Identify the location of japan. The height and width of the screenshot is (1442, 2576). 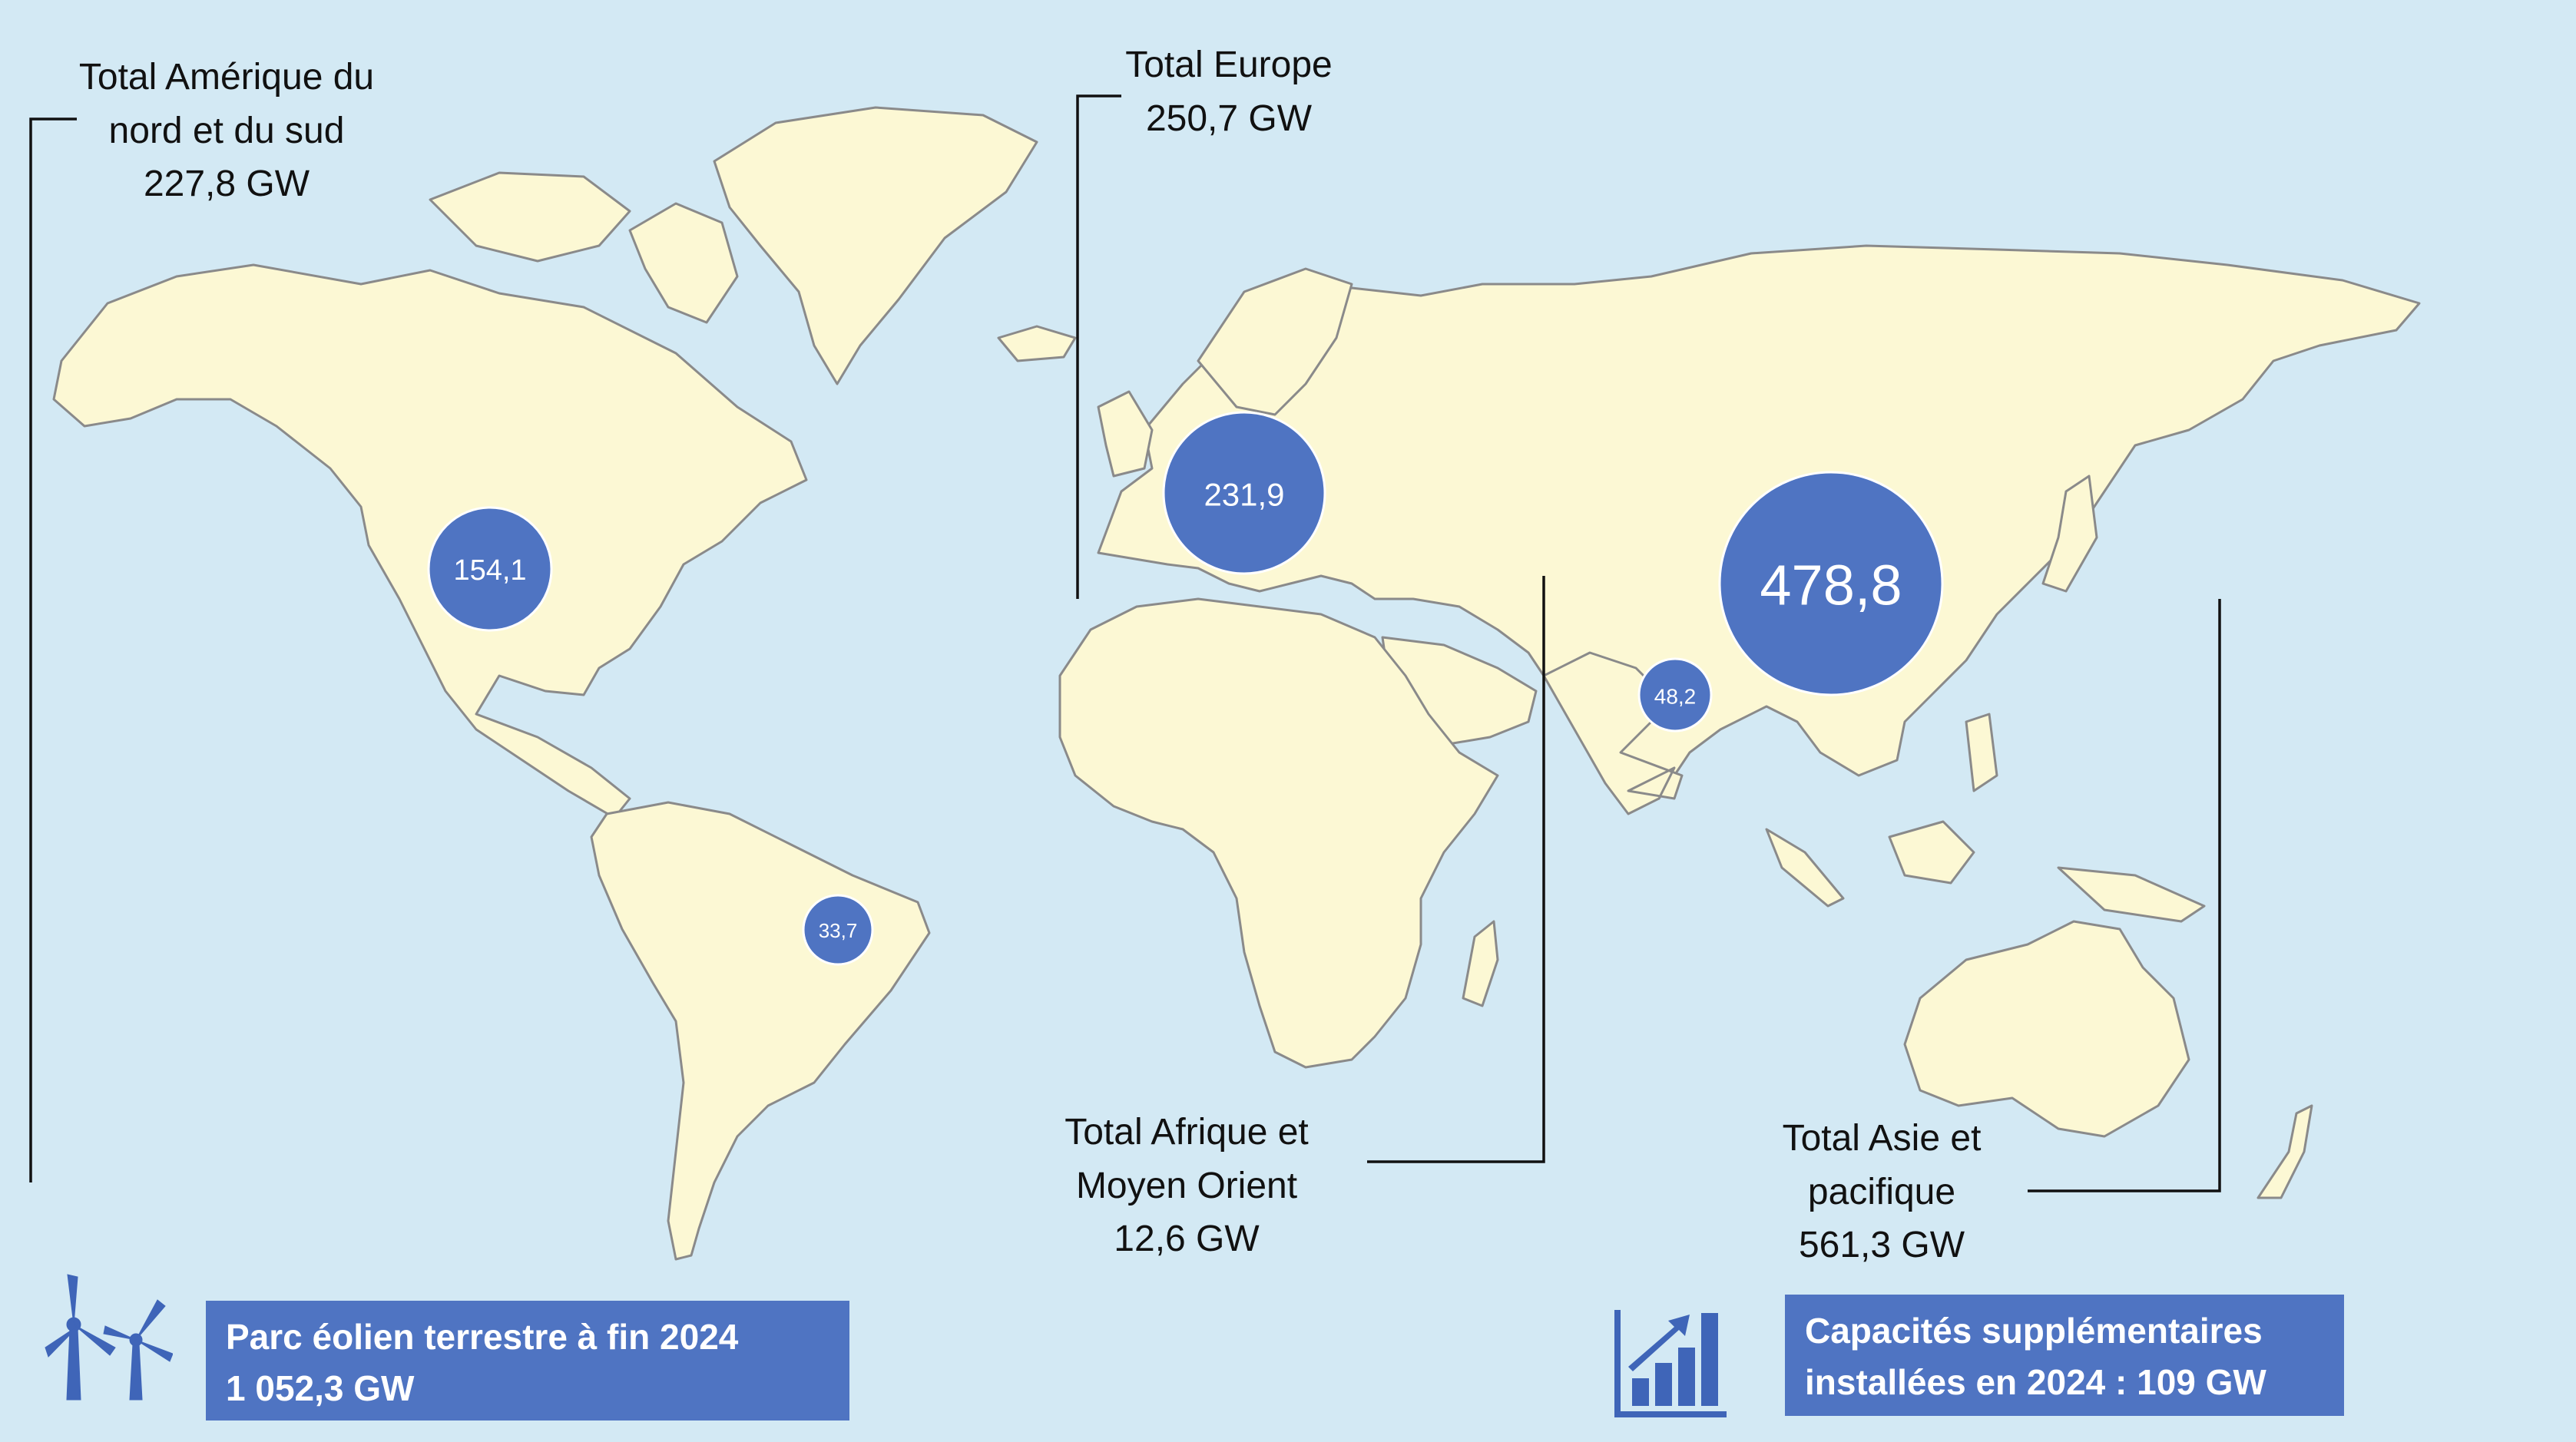
(2069, 534).